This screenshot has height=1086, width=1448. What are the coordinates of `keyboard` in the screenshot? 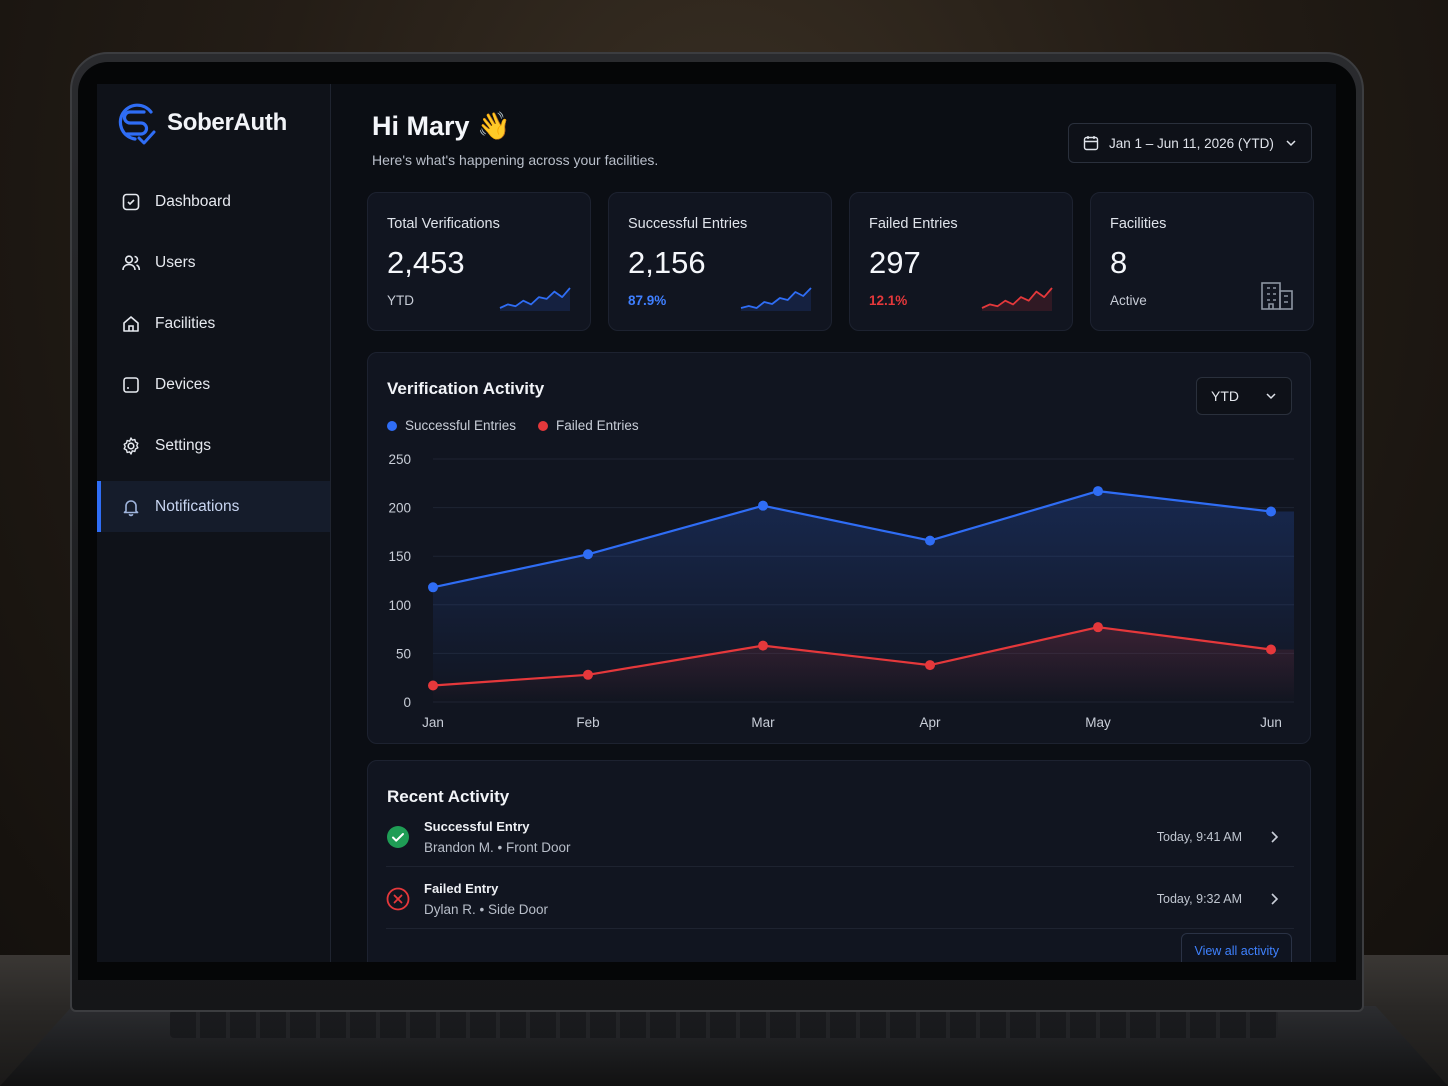 It's located at (724, 1024).